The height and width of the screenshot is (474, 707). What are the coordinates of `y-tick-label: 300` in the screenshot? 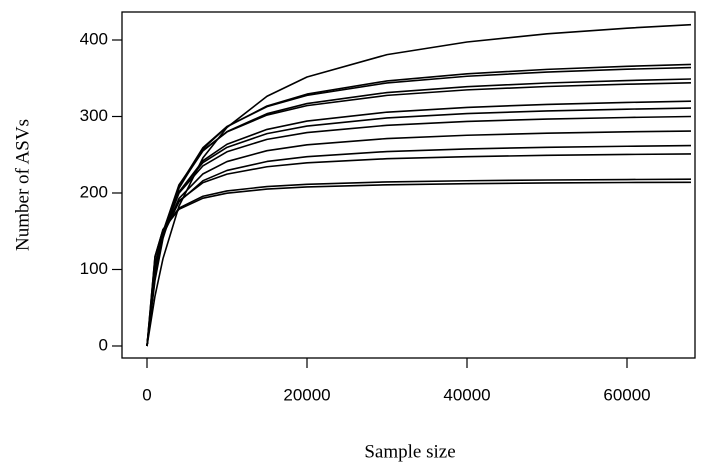 It's located at (94, 115).